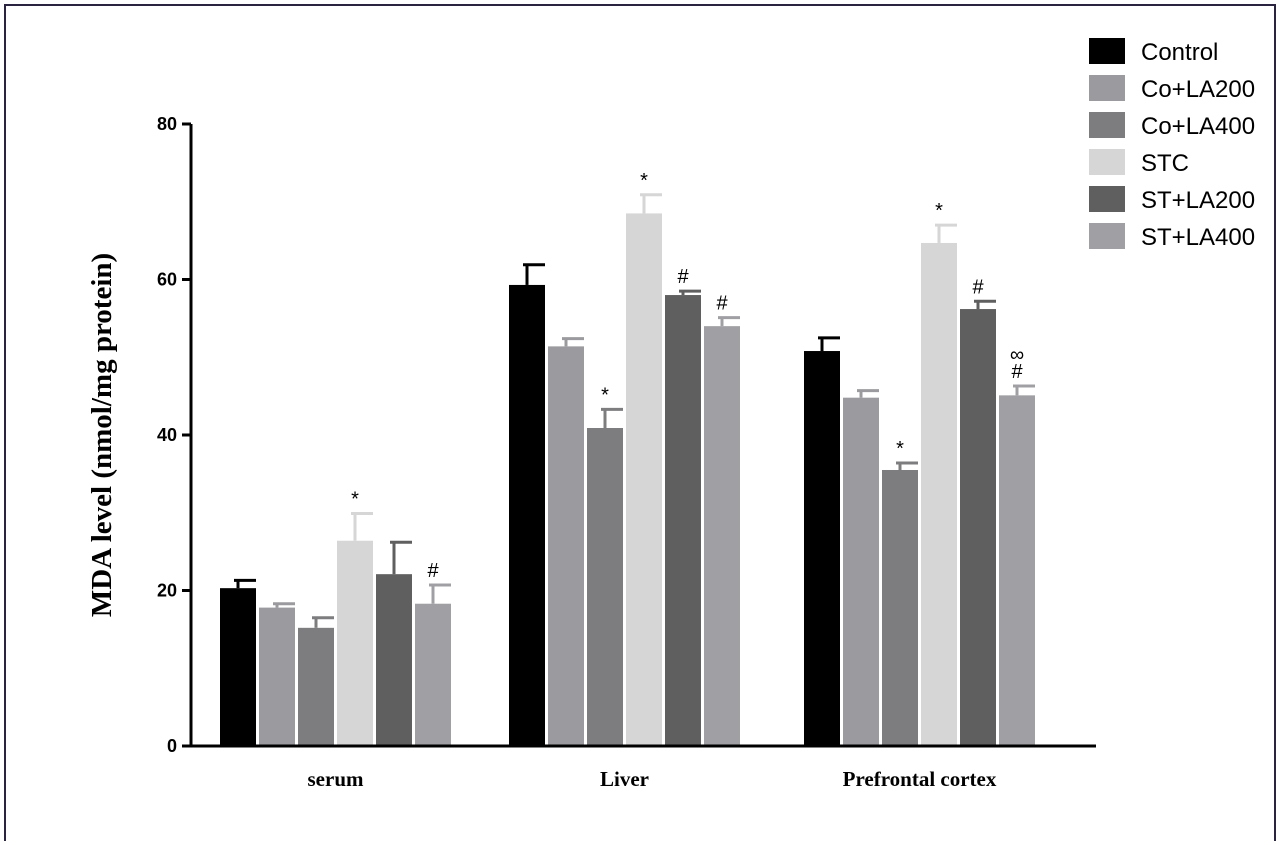 This screenshot has width=1285, height=845. I want to click on x-category-label: Prefrontal cortex, so click(920, 779).